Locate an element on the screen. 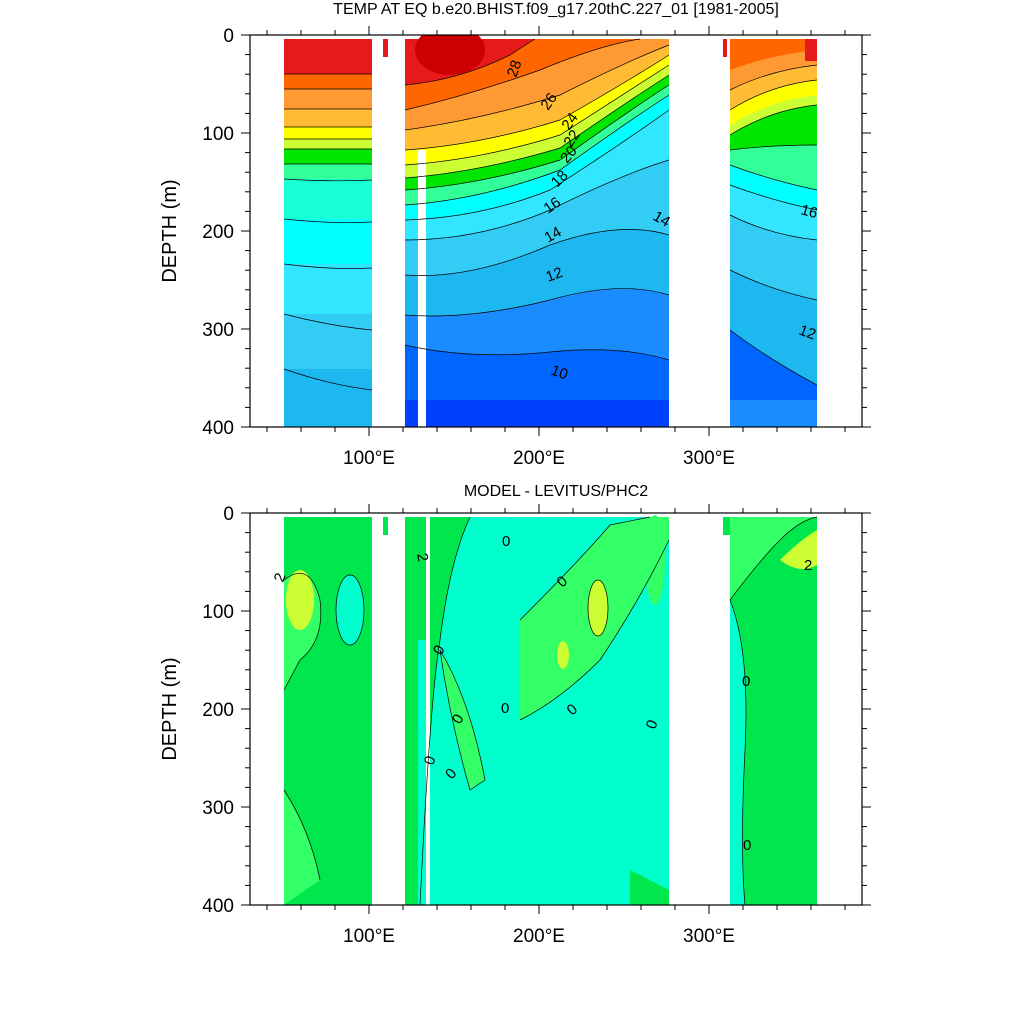 This screenshot has height=1024, width=1024. bottom-y-tick-label: 300 is located at coordinates (218, 808).